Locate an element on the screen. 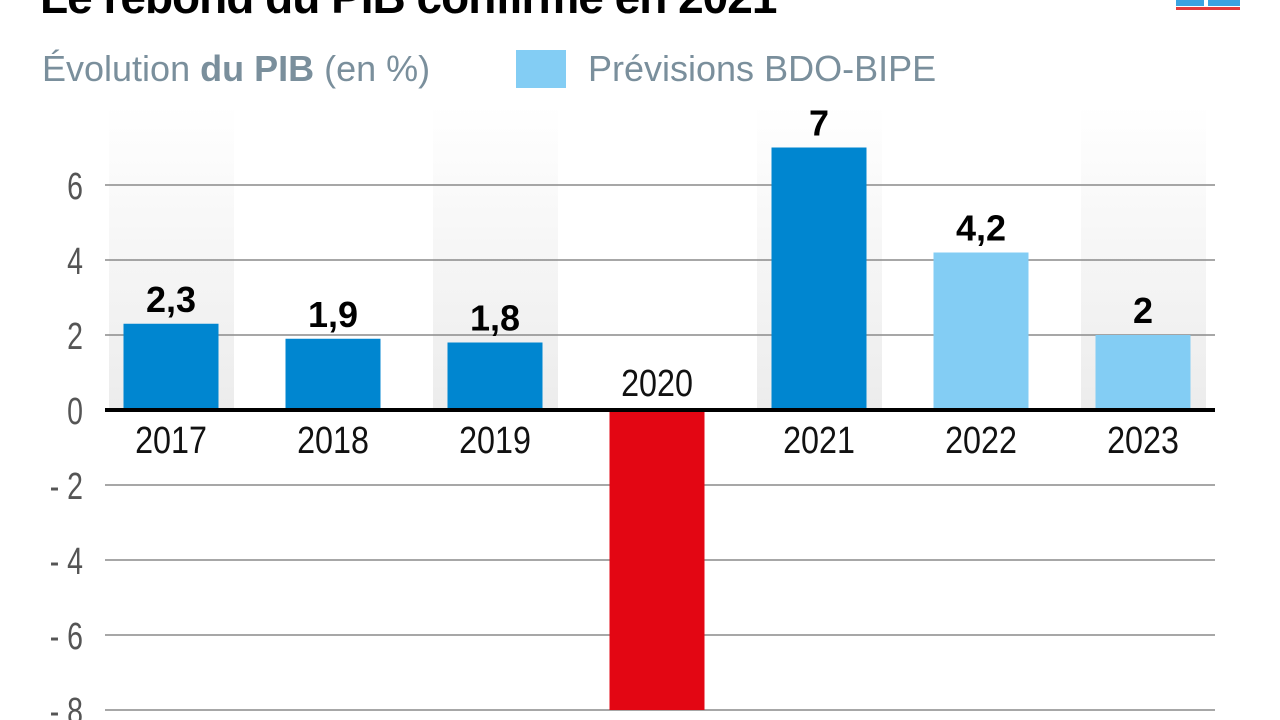 The image size is (1280, 720). y-tick-label: - 2 is located at coordinates (66, 487).